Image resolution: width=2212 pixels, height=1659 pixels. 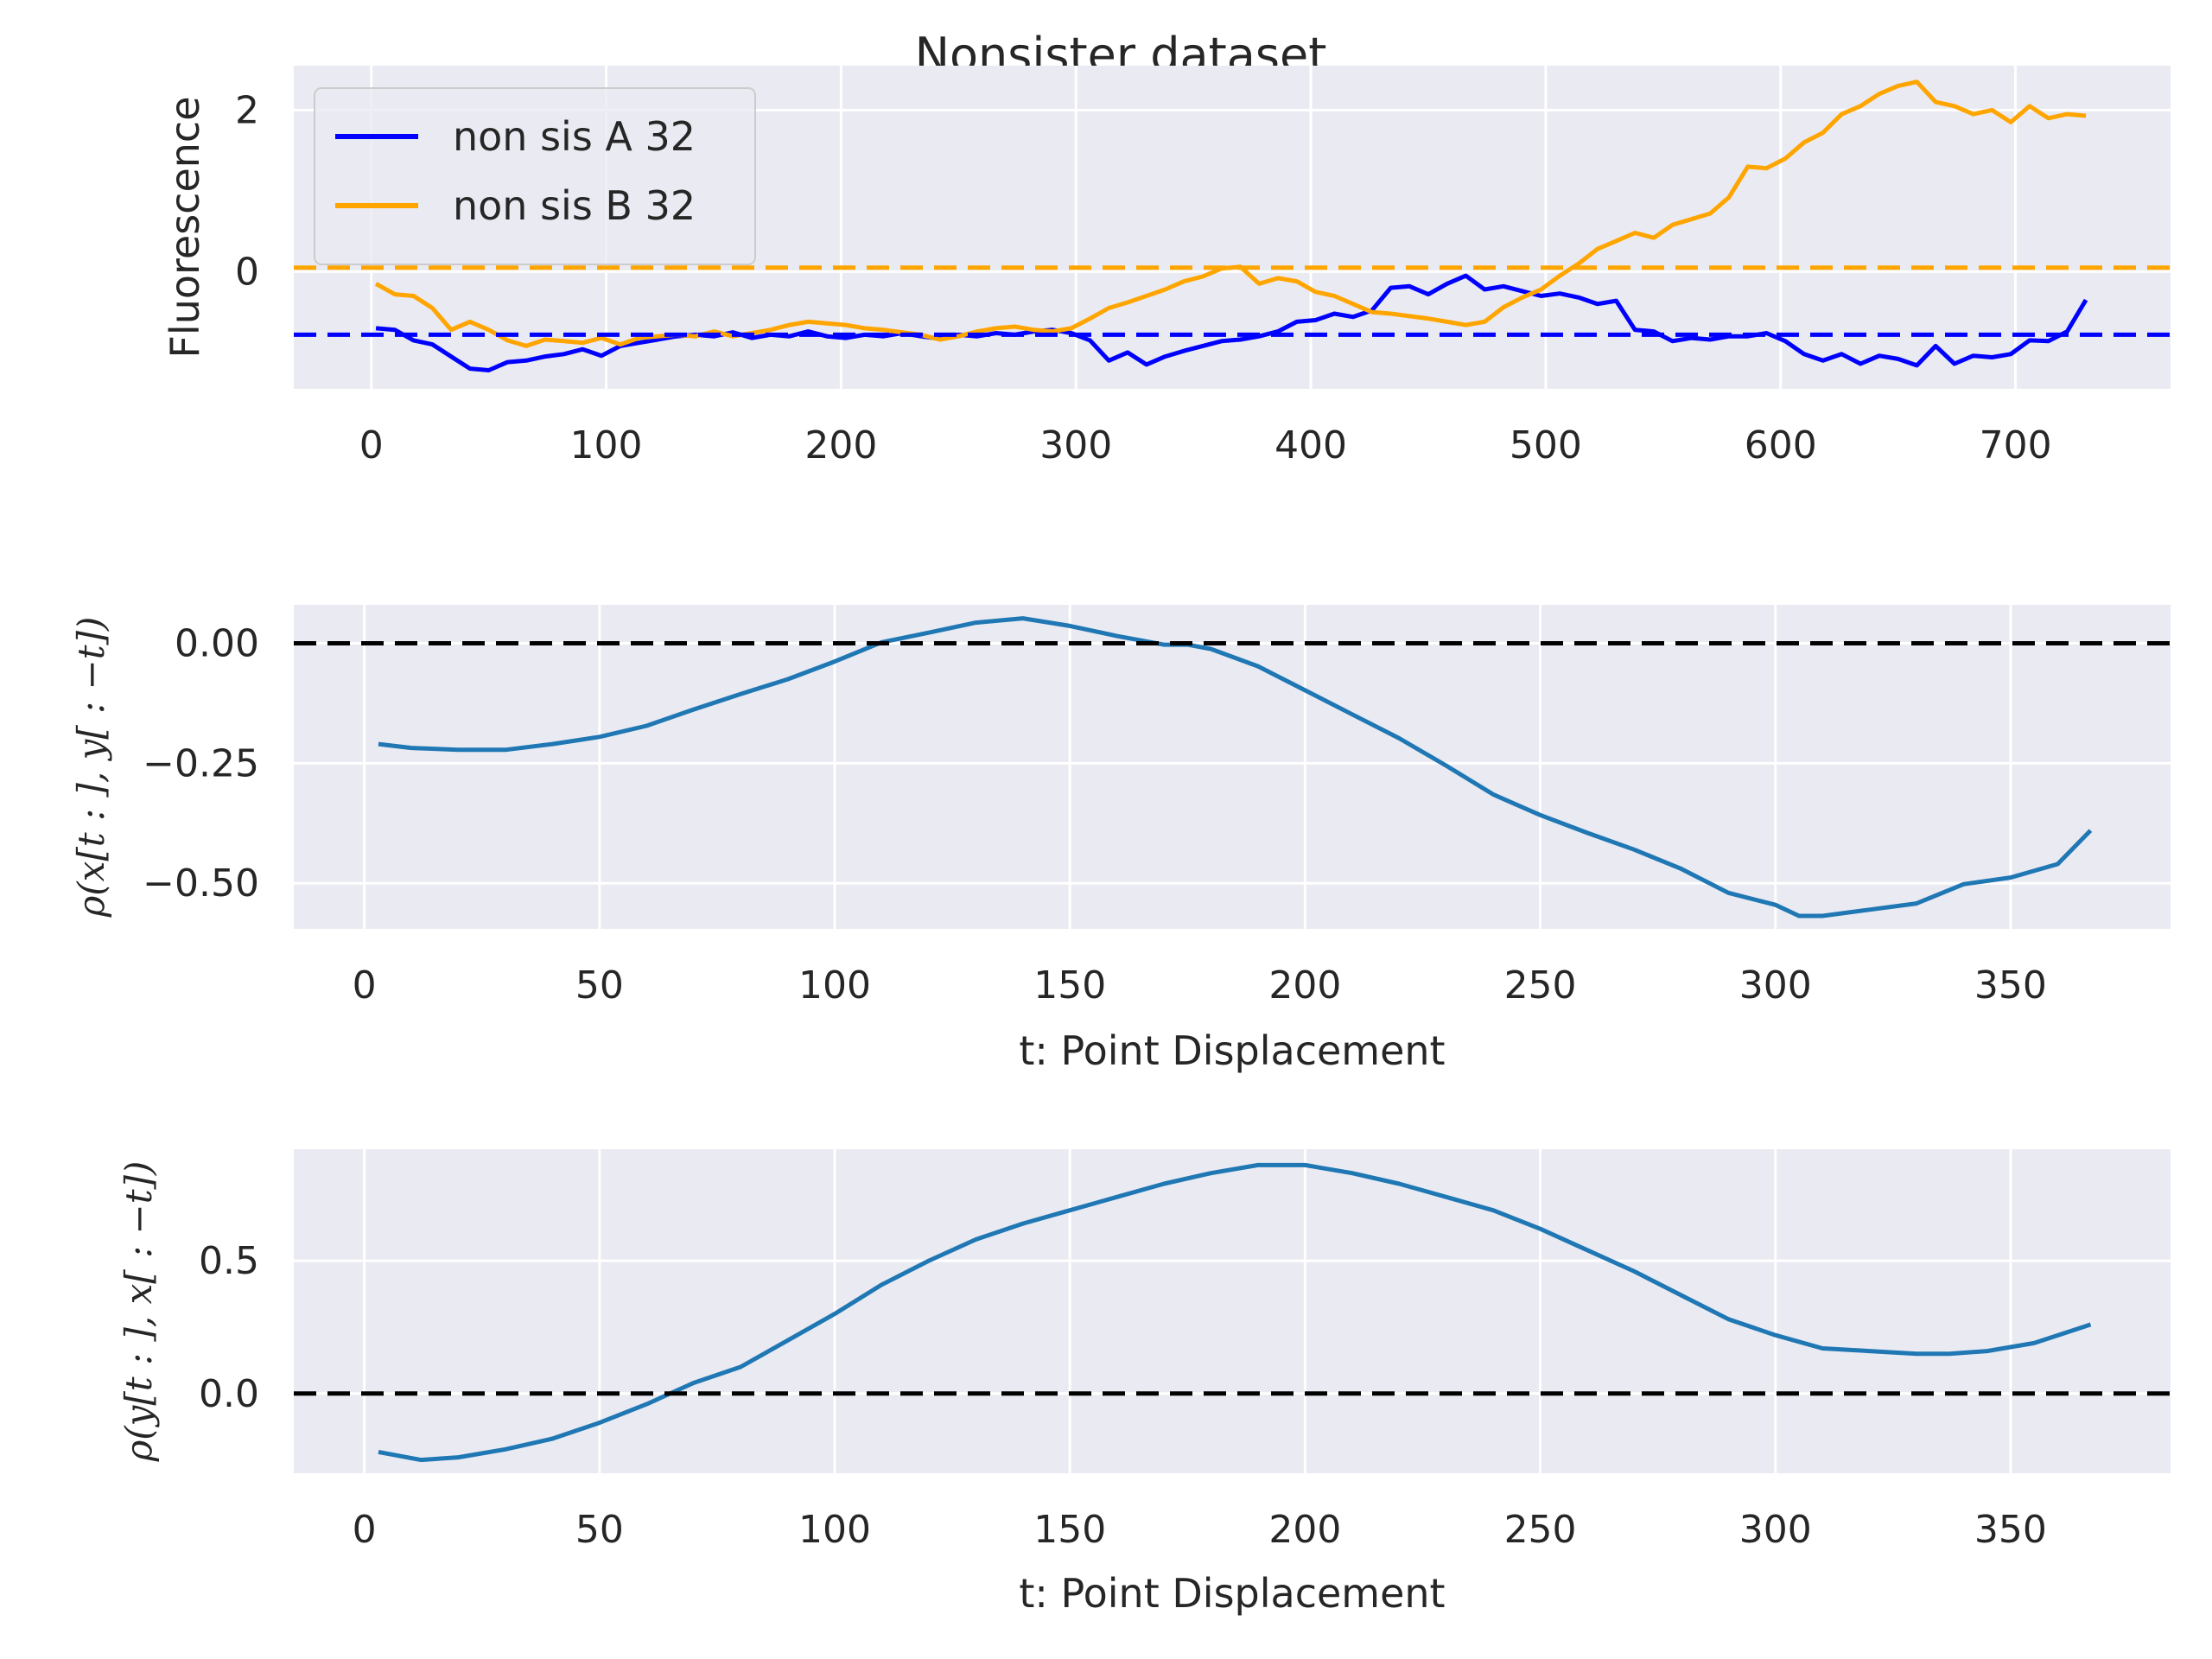 I want to click on y-tick-label: 0.5, so click(x=229, y=1261).